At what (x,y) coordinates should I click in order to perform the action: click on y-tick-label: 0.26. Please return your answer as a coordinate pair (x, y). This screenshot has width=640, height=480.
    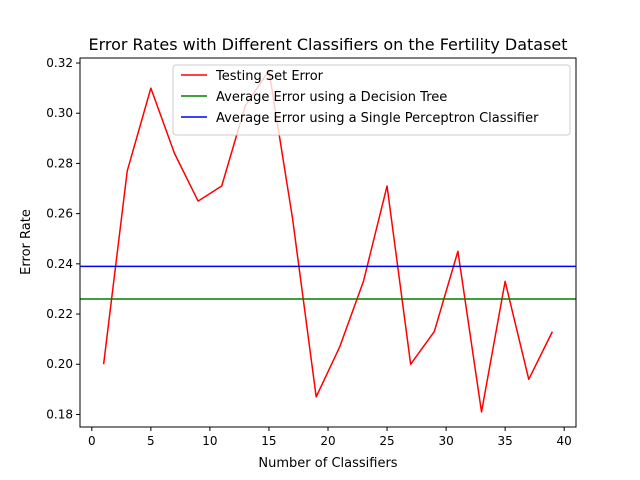
    Looking at the image, I should click on (59, 214).